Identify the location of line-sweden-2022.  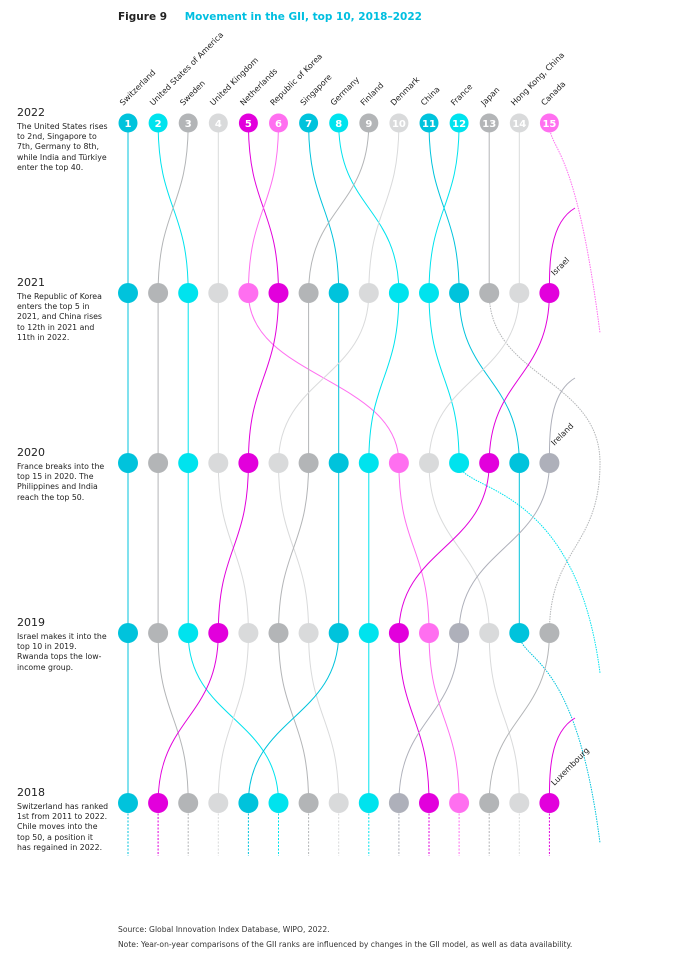
(173, 208).